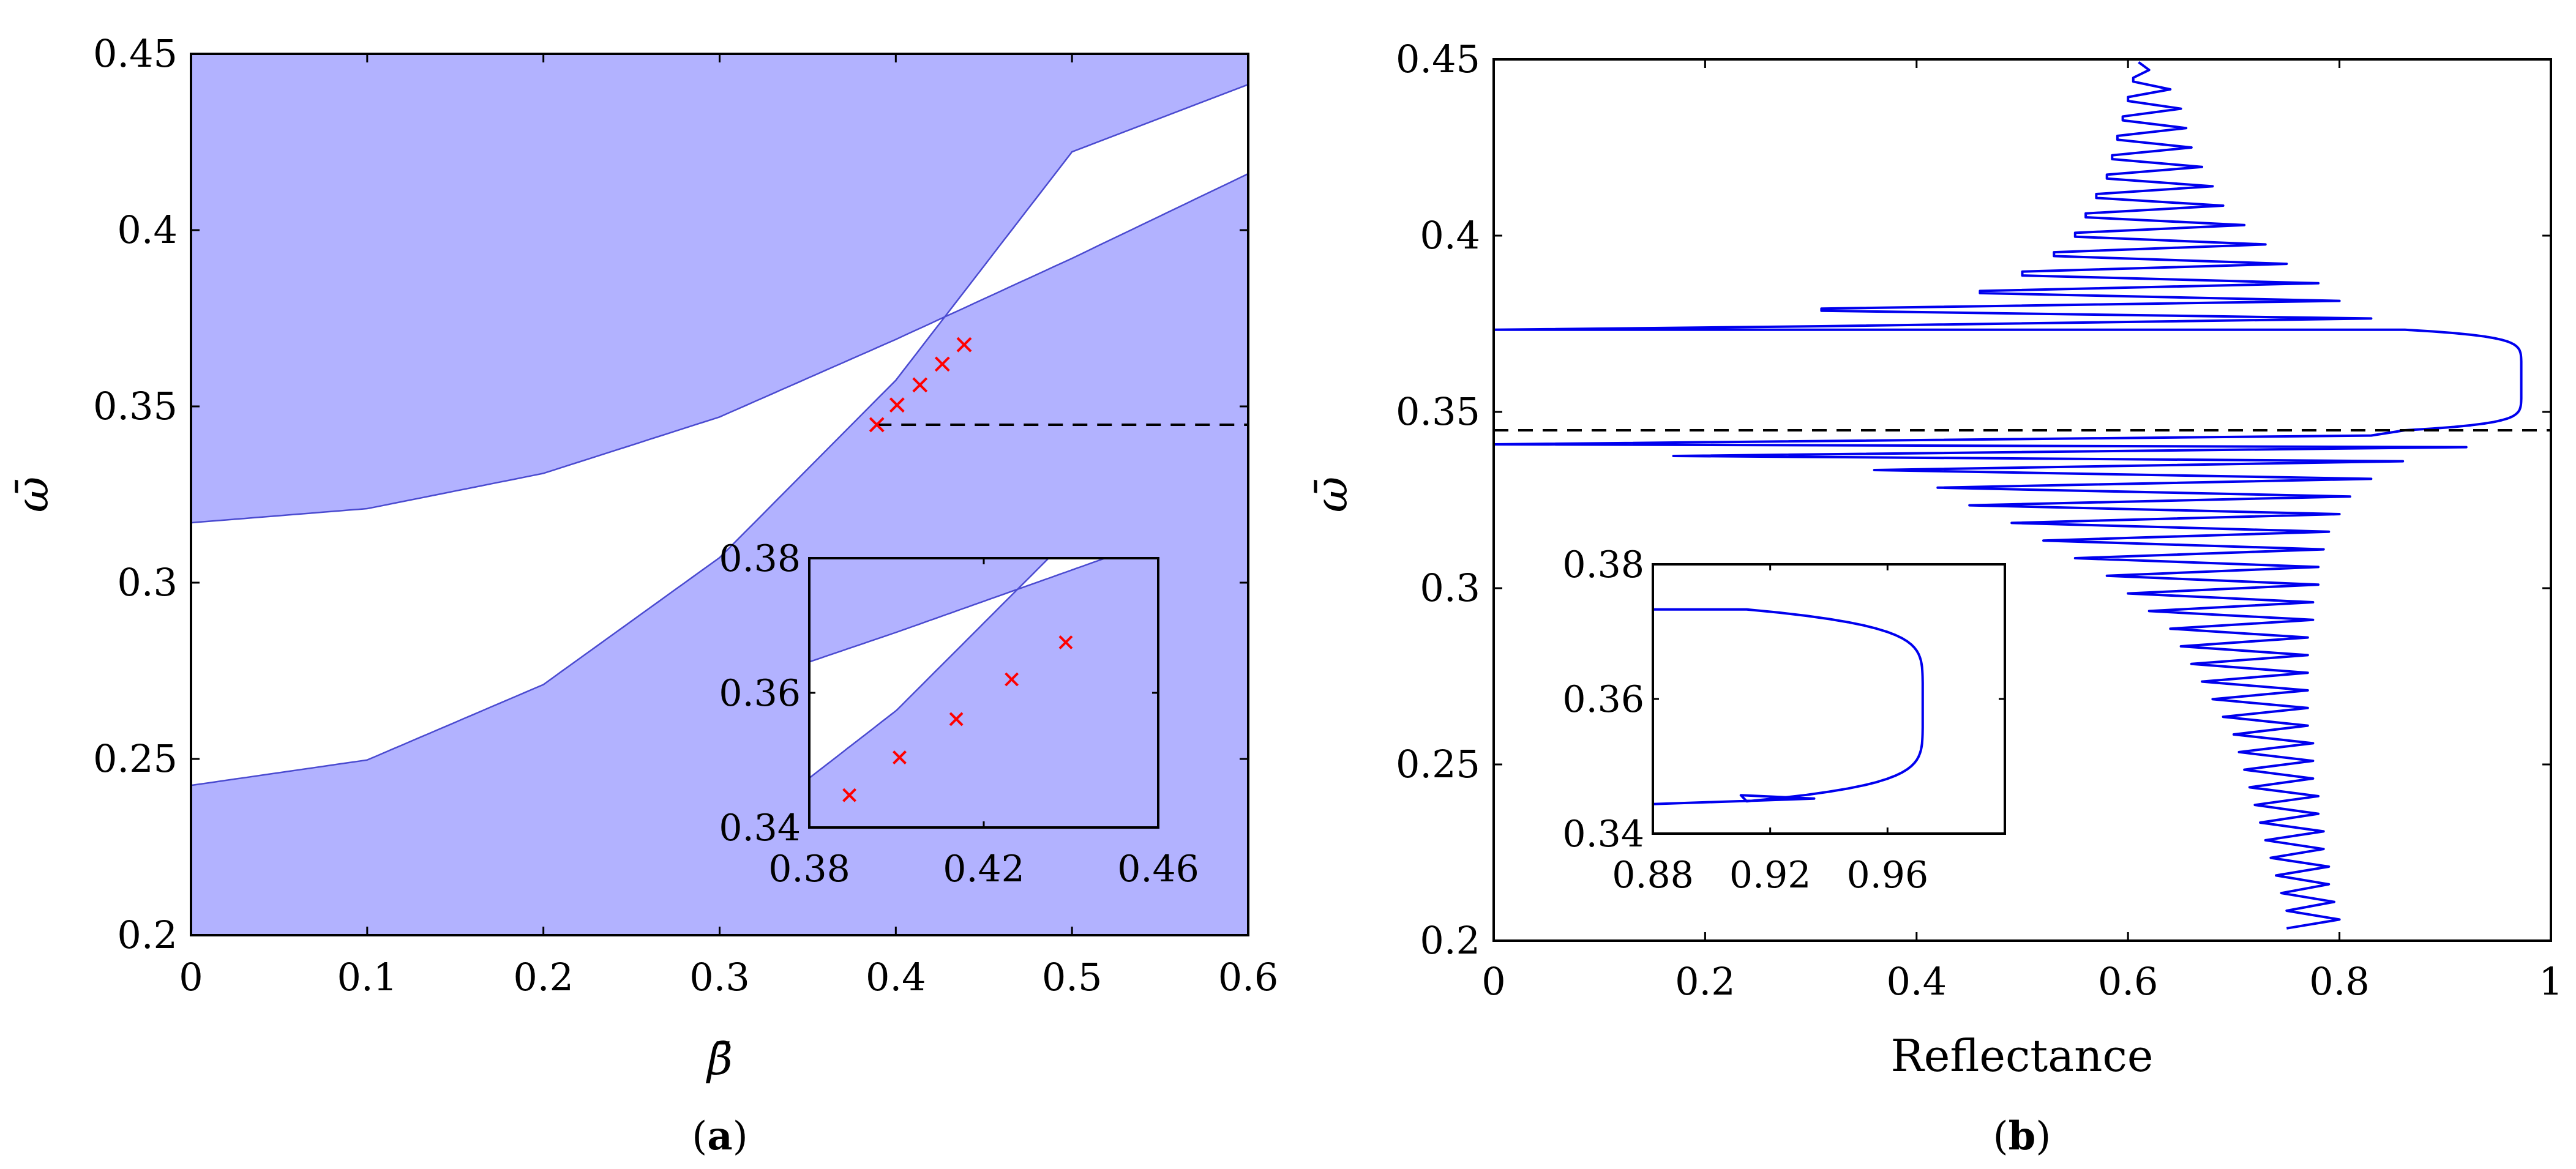  Describe the element at coordinates (135, 53) in the screenshot. I see `panel-a-y-tick-label: 0.45` at that location.